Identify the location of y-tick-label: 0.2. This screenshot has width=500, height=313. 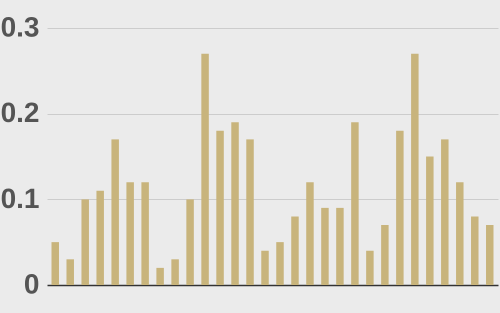
(20, 112).